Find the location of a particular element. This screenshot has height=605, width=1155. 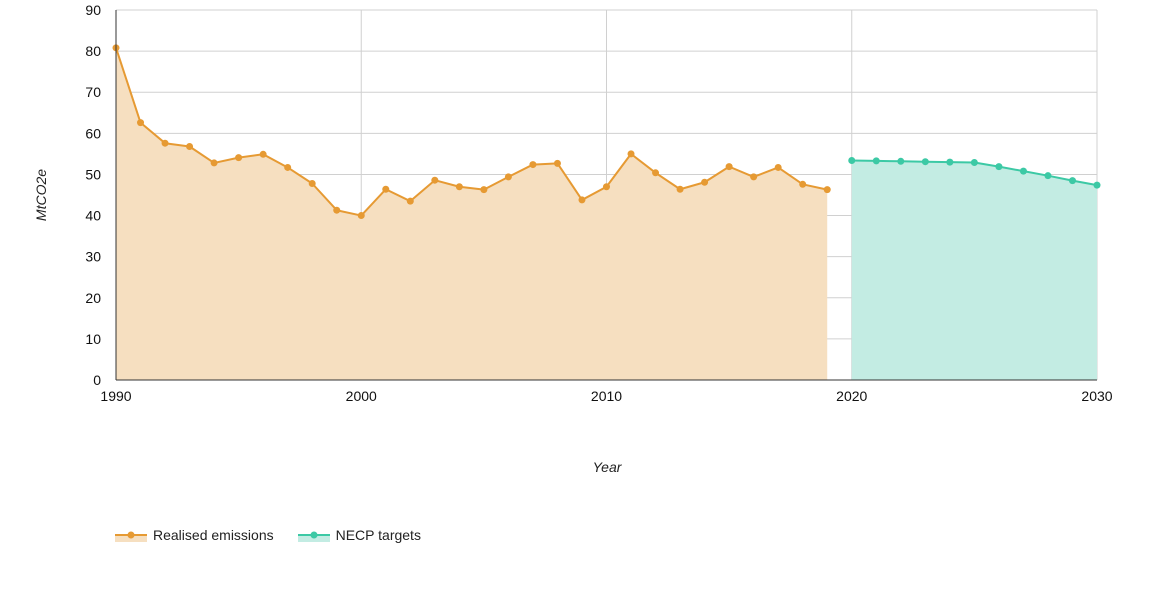

legend-item-necp-targets: NECP targets is located at coordinates (359, 535).